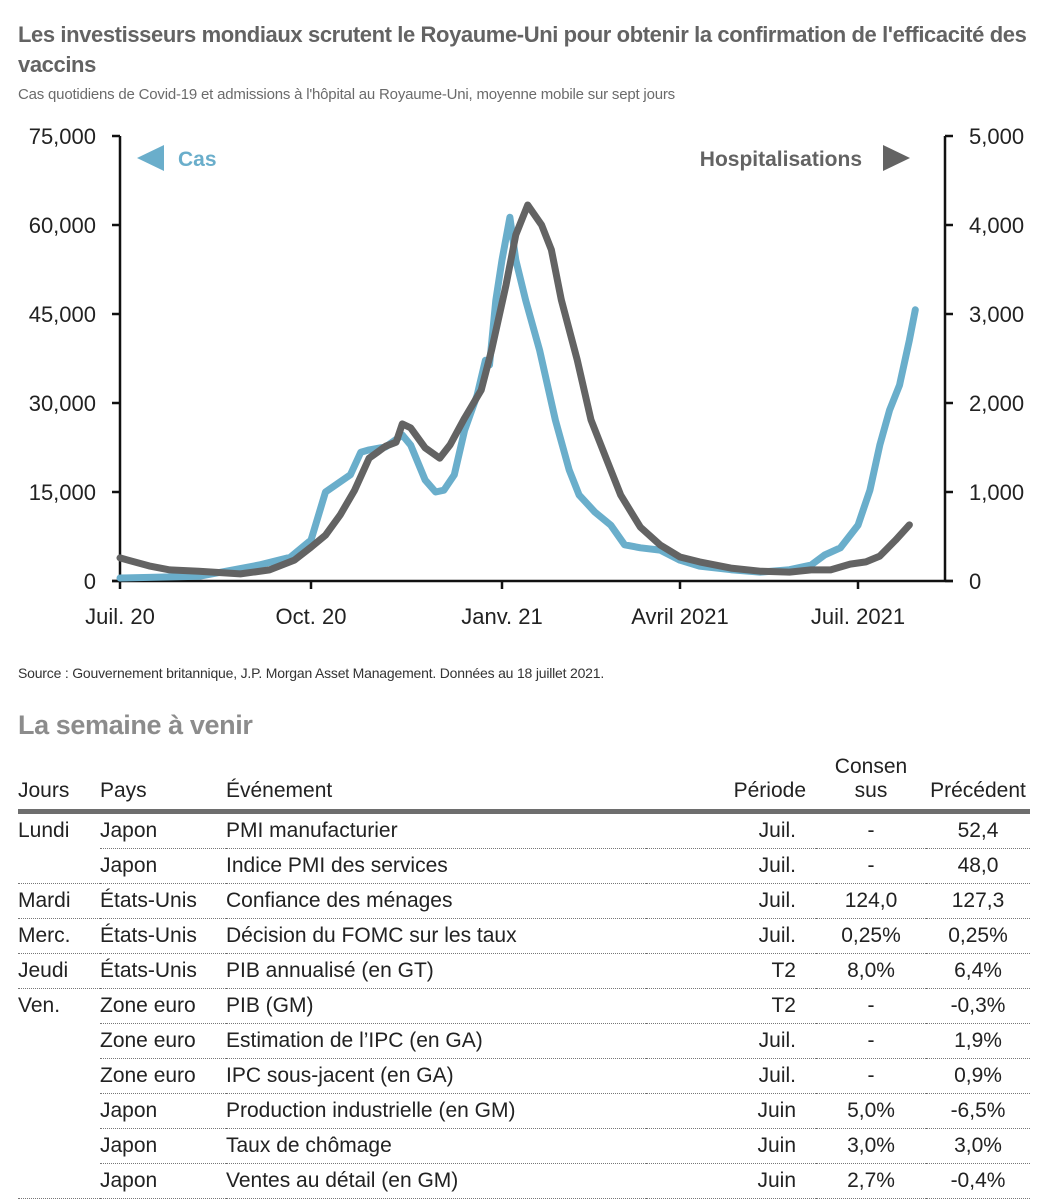 Image resolution: width=1055 pixels, height=1200 pixels. What do you see at coordinates (769, 790) in the screenshot?
I see `header-periode: Période` at bounding box center [769, 790].